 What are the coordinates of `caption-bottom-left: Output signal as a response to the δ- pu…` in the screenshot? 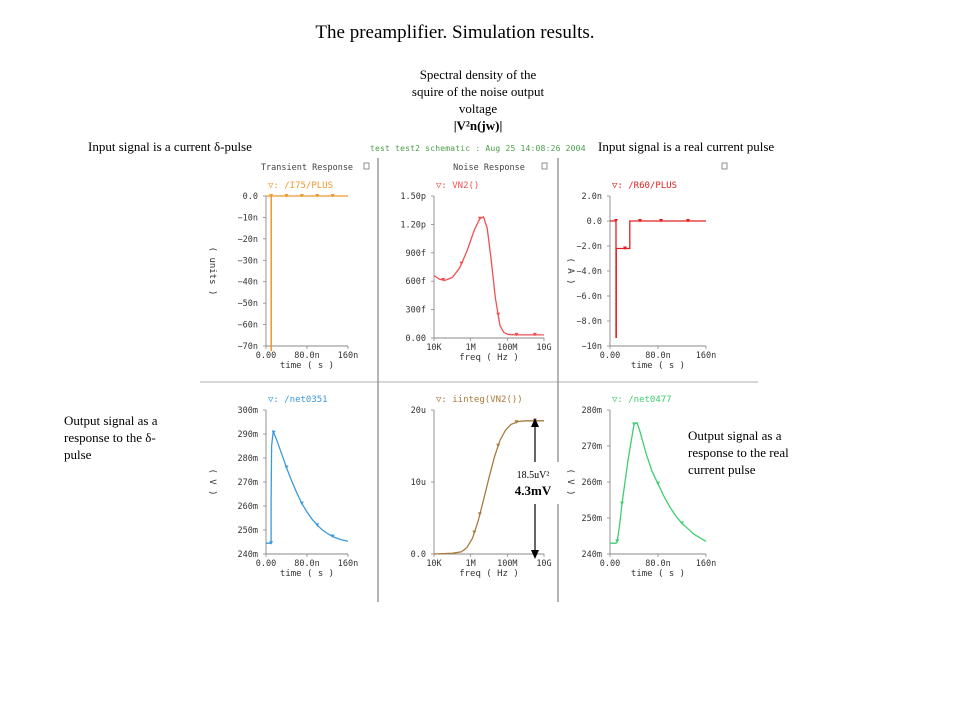 It's located at (126, 437).